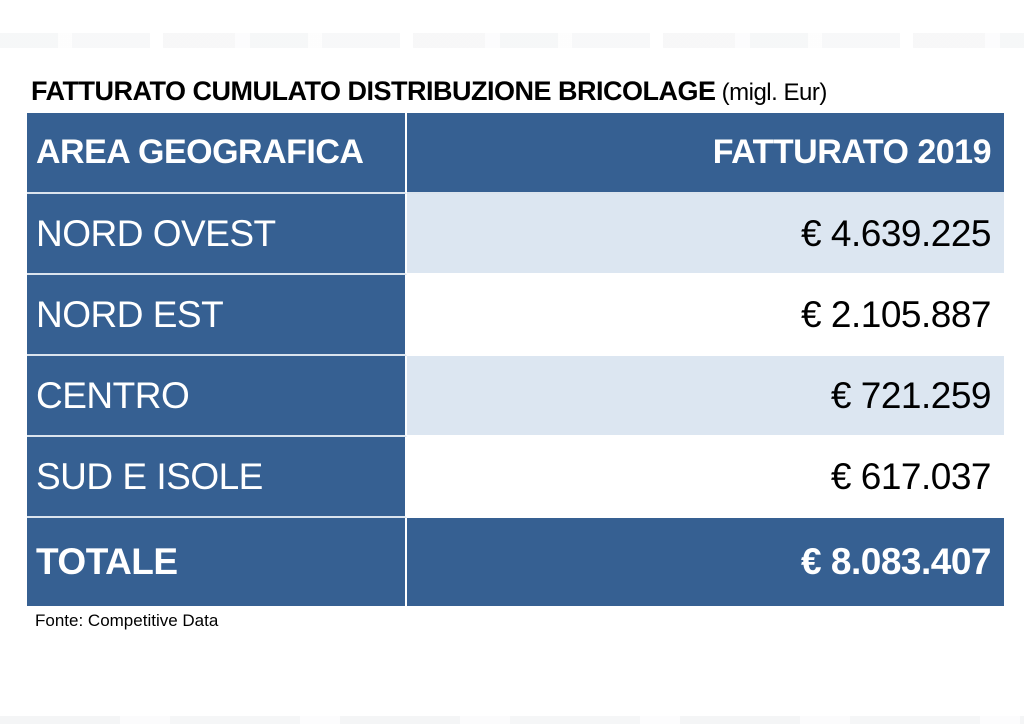  I want to click on table-row-nord-est: NORD EST € 2.105.887, so click(515, 315).